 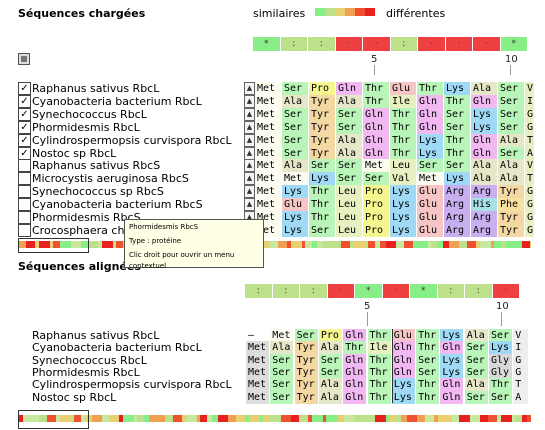 I want to click on residue-cell: Arg, so click(x=457, y=230).